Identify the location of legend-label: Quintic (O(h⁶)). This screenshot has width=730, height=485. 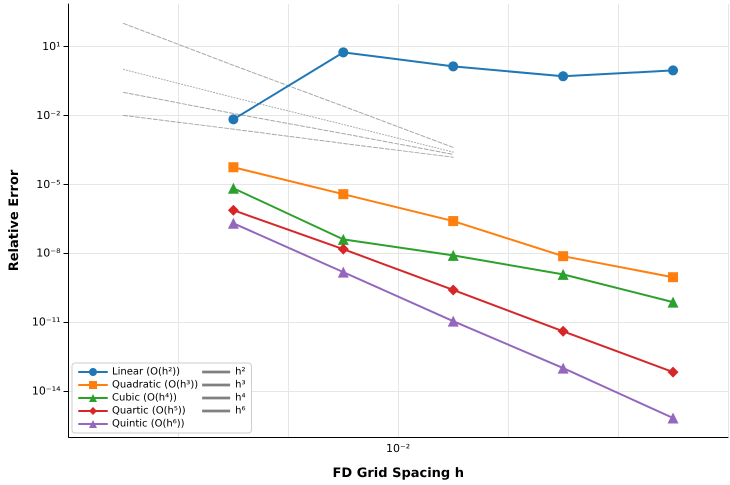
(148, 424).